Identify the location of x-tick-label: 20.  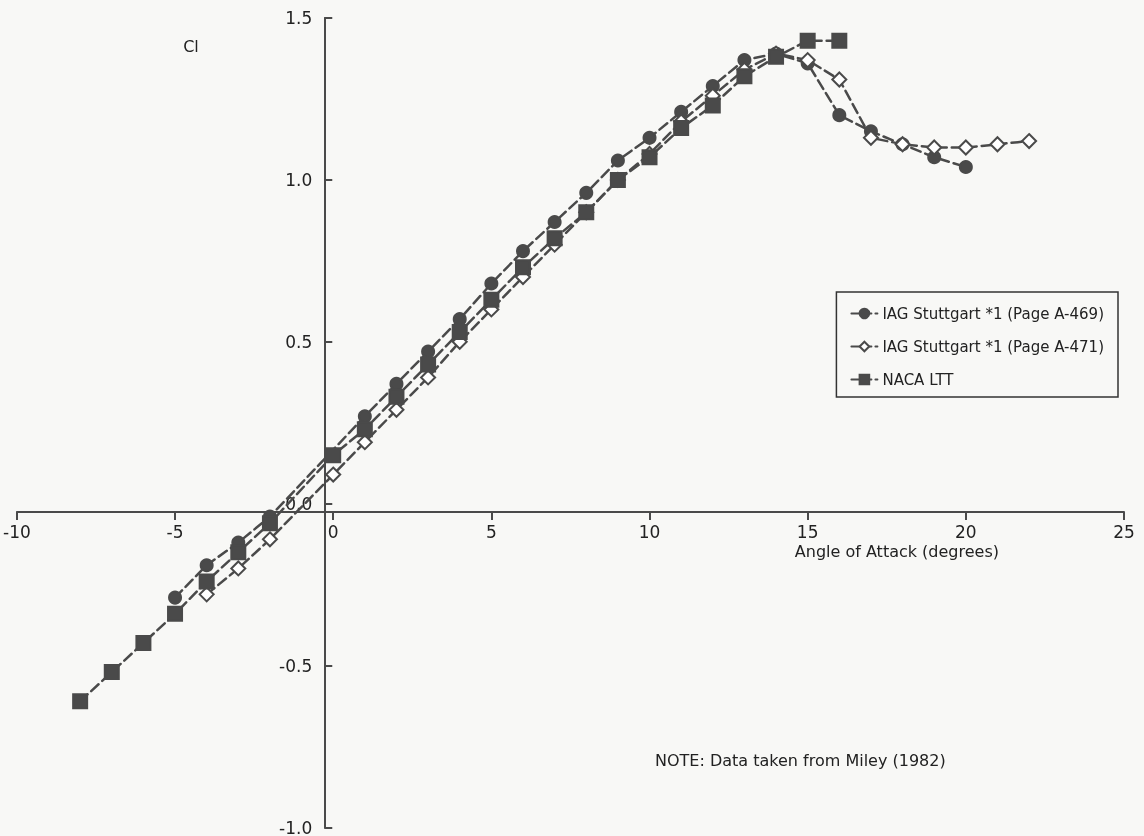
(966, 532).